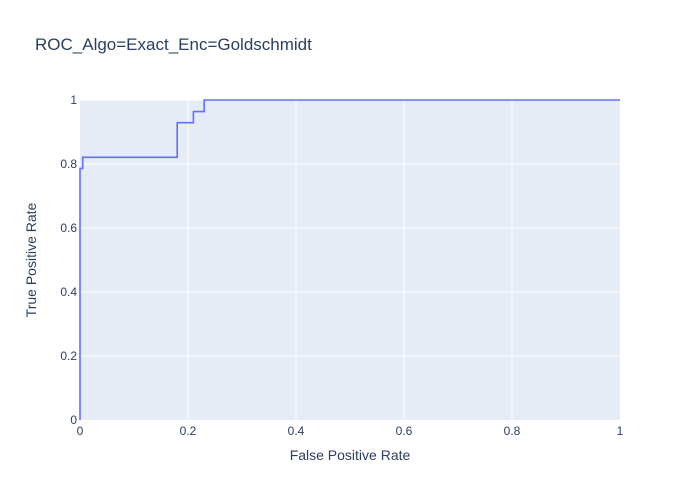 This screenshot has height=500, width=700. I want to click on x-tick-label: 0.8, so click(512, 431).